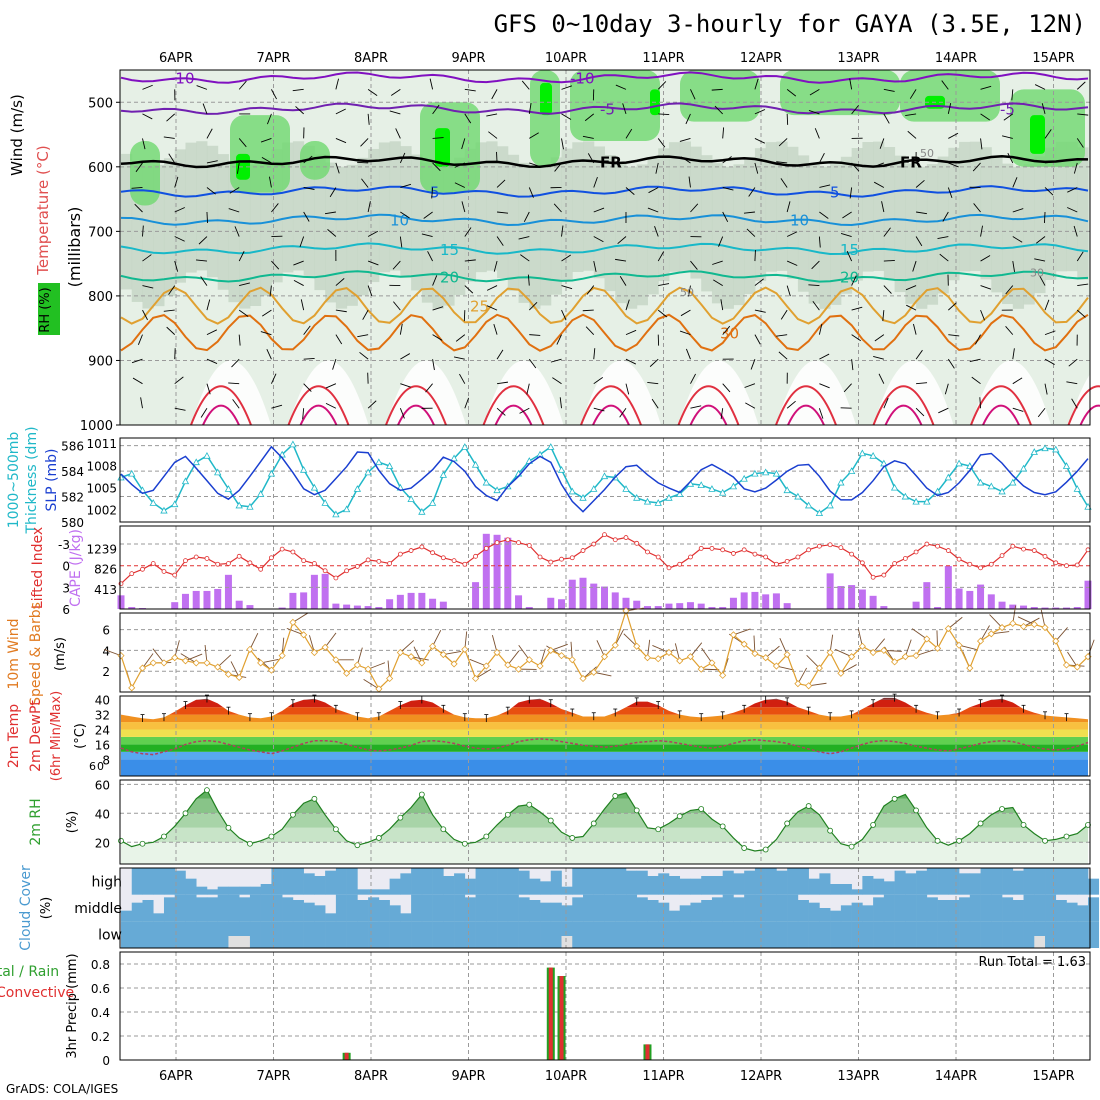 This screenshot has width=1100, height=1100. I want to click on wind-speed-tick: 2, so click(106, 672).